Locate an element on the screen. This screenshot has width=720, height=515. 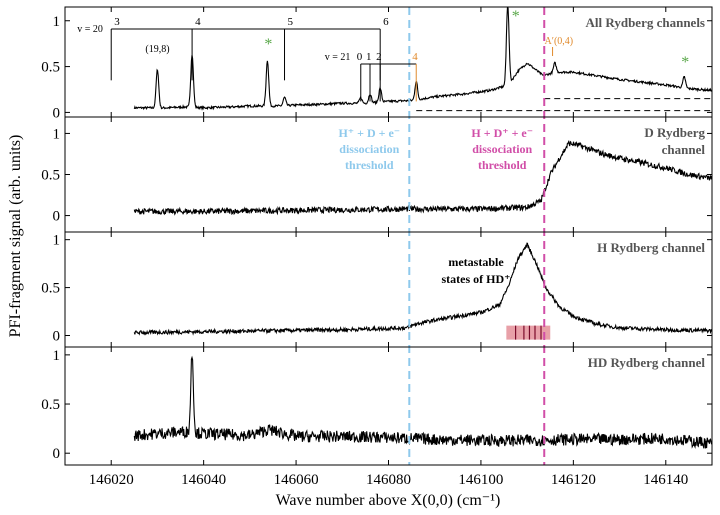
v20-level-label: 6 is located at coordinates (386, 22).